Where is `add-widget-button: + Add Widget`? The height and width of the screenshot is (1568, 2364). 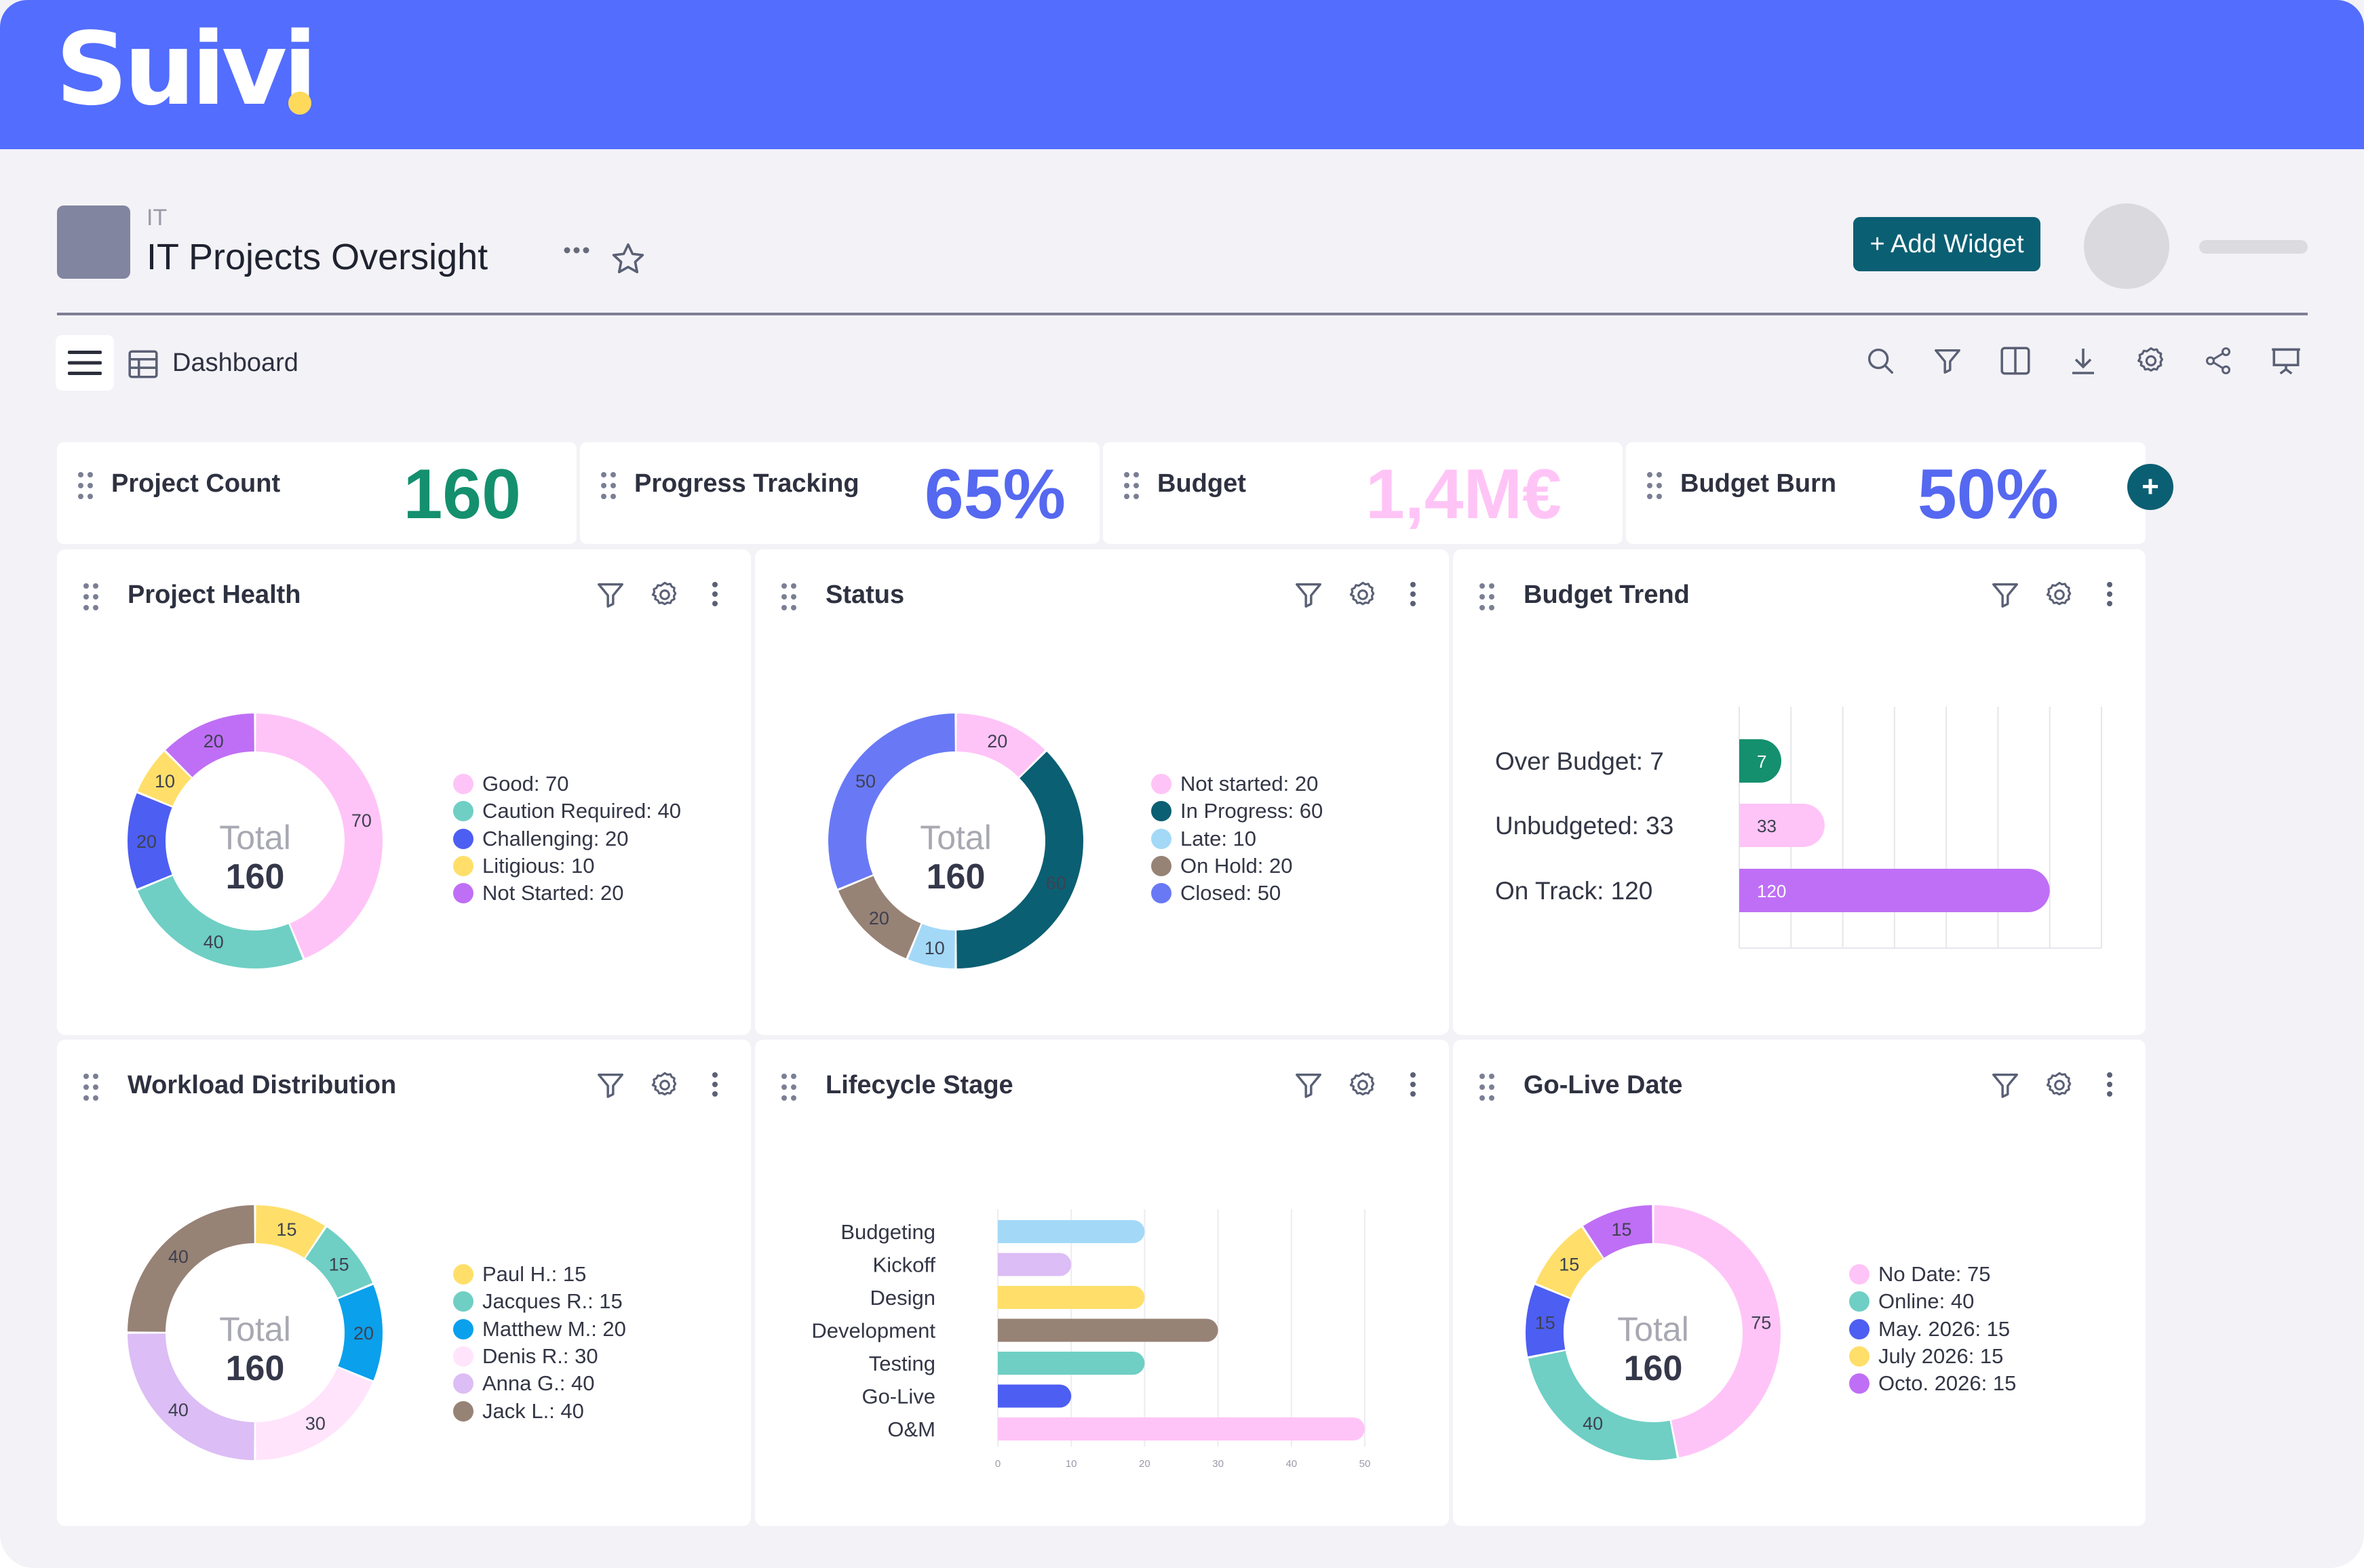 add-widget-button: + Add Widget is located at coordinates (1946, 244).